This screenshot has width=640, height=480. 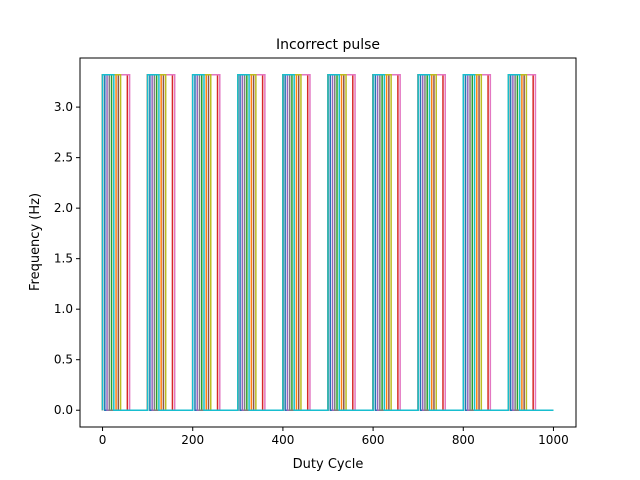 I want to click on y-tick-label: 2.5, so click(x=63, y=158).